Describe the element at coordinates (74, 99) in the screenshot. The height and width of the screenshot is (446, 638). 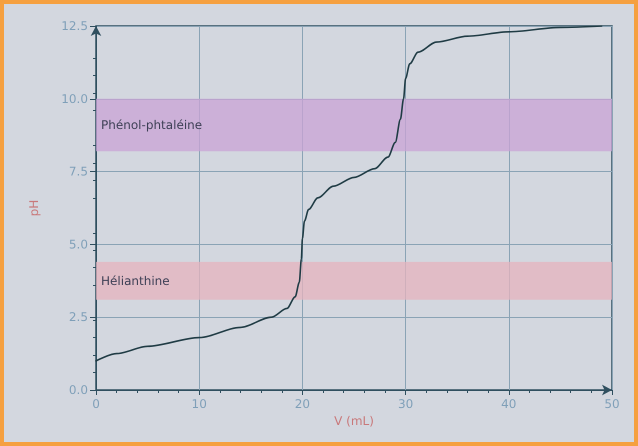
I see `y-tick-label: 10.0` at that location.